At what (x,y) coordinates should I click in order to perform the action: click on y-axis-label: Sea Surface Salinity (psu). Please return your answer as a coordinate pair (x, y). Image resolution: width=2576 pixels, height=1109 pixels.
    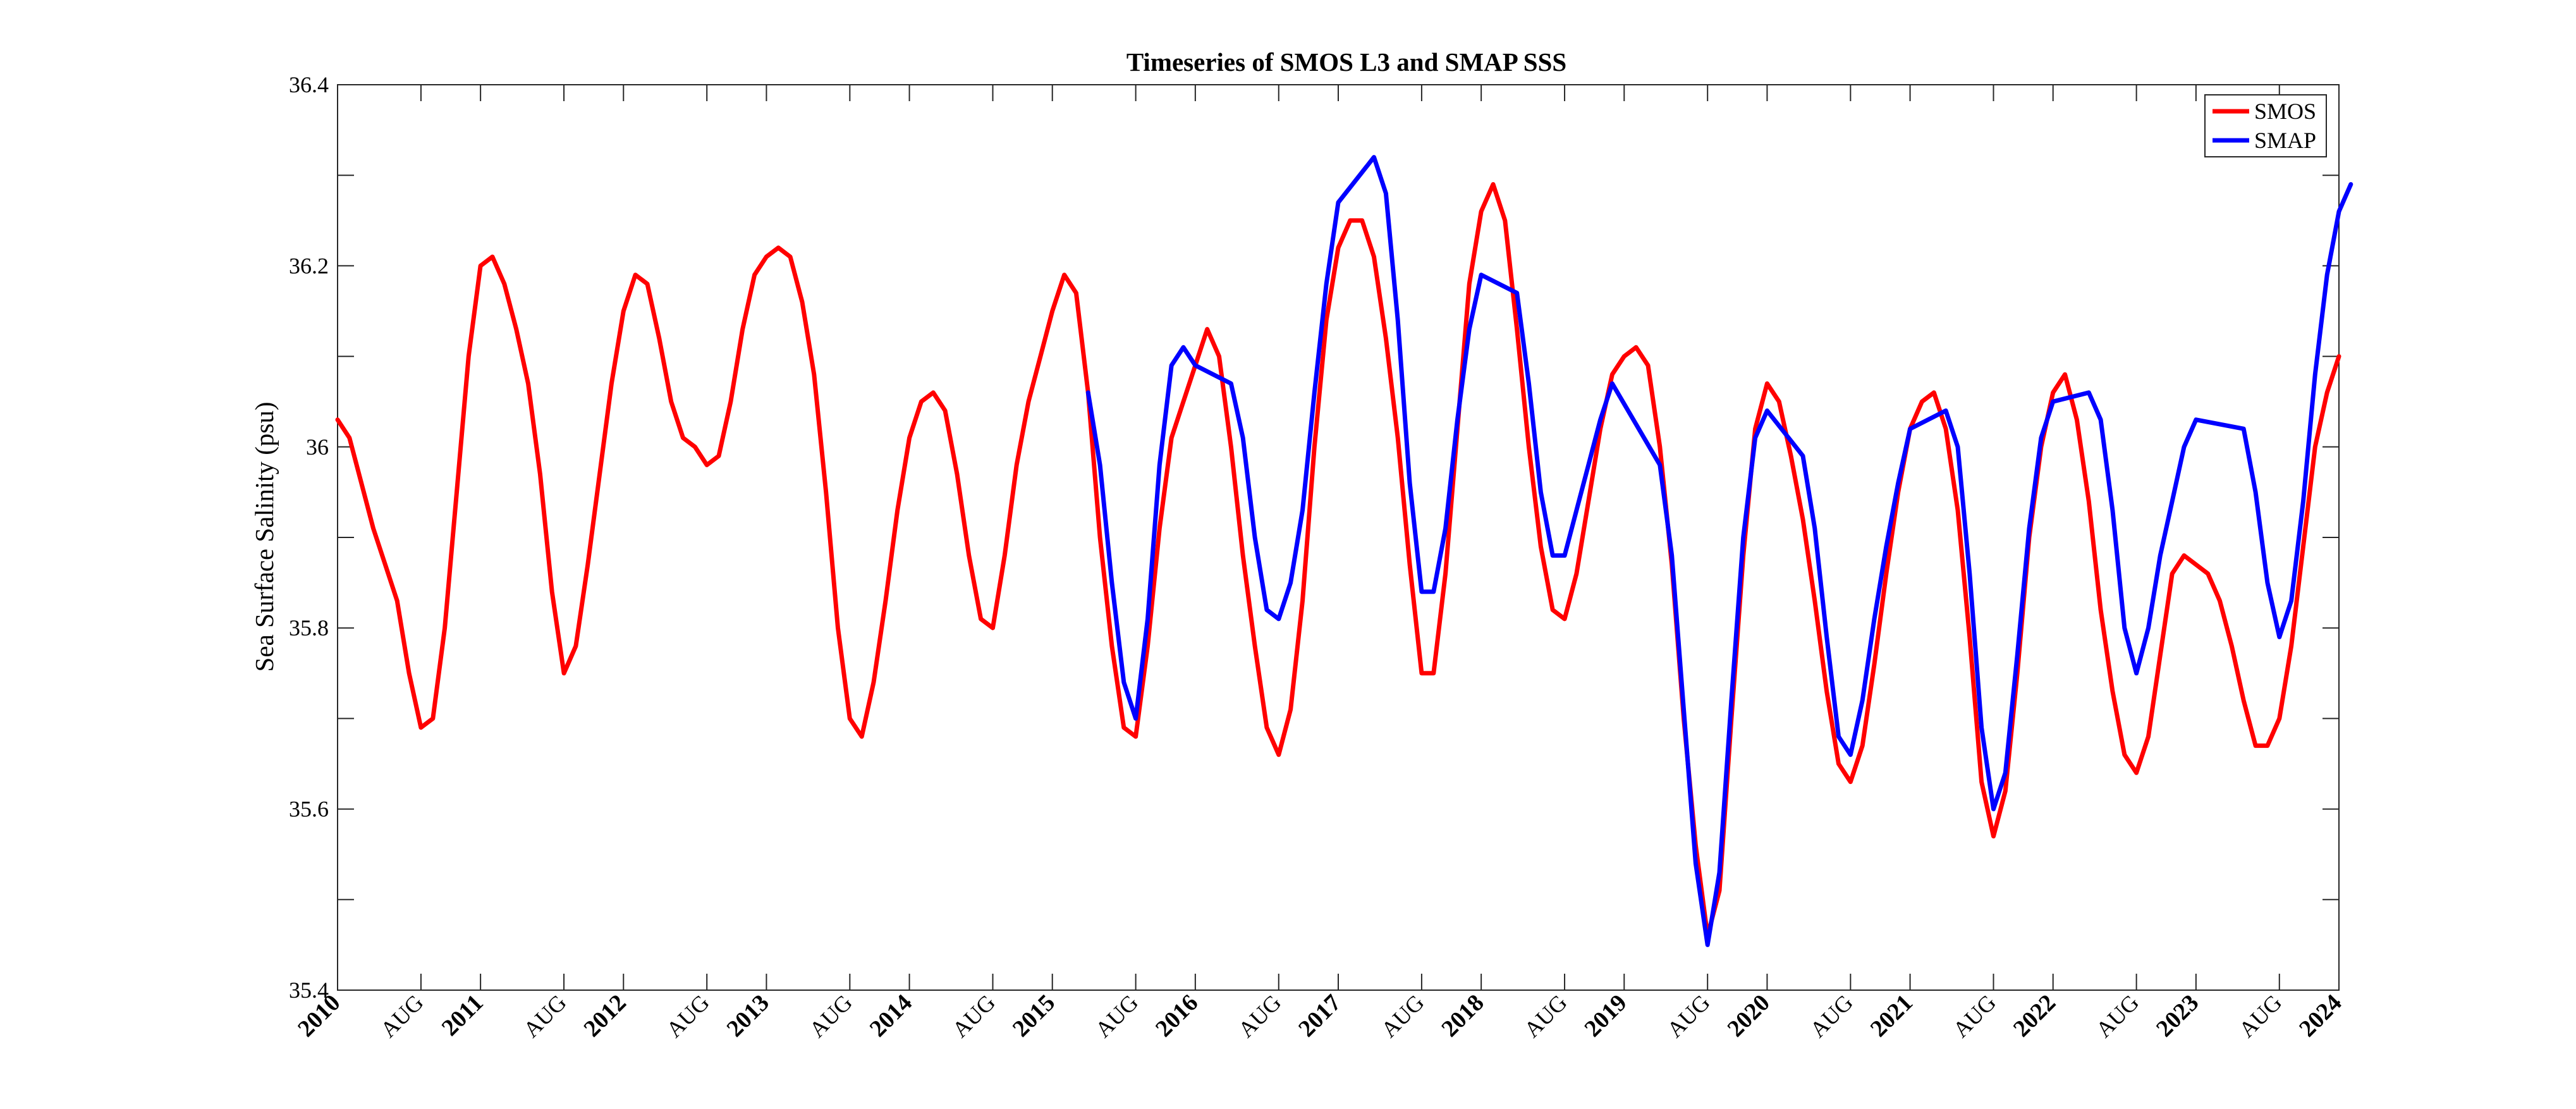
    Looking at the image, I should click on (264, 537).